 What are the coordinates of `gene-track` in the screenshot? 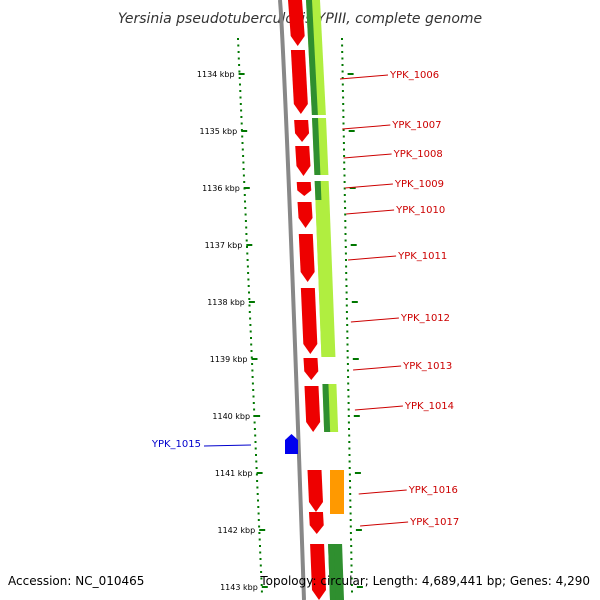 It's located at (305, 300).